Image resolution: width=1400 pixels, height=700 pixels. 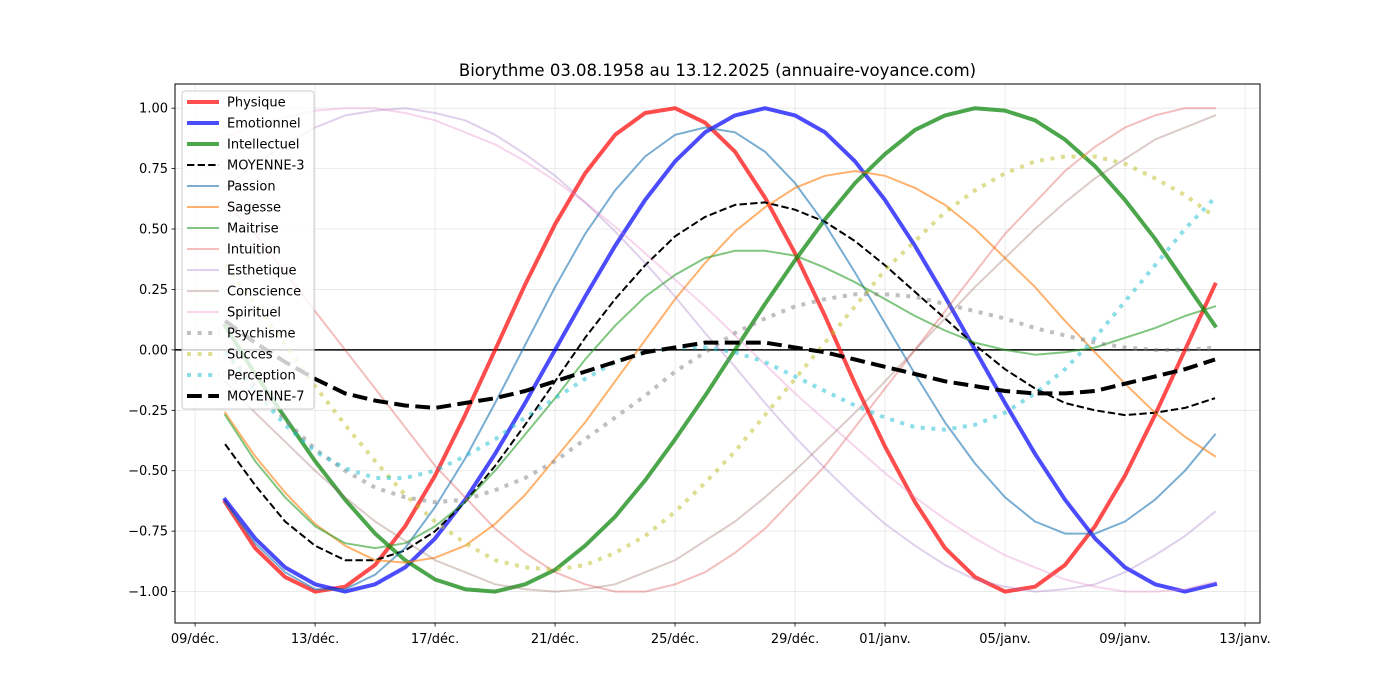 I want to click on legend-item-psychisme: Psychisme, so click(x=241, y=334).